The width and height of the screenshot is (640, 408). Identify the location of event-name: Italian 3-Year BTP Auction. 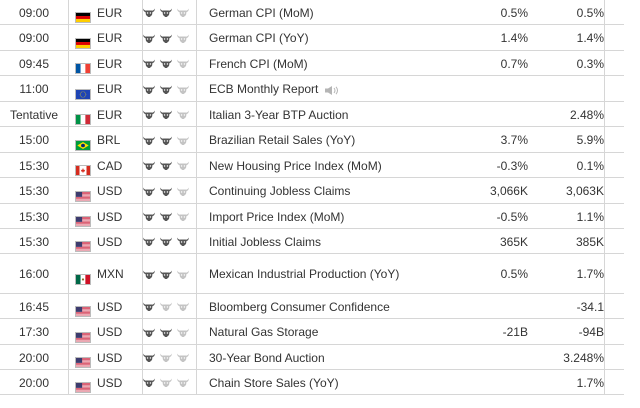
(311, 114).